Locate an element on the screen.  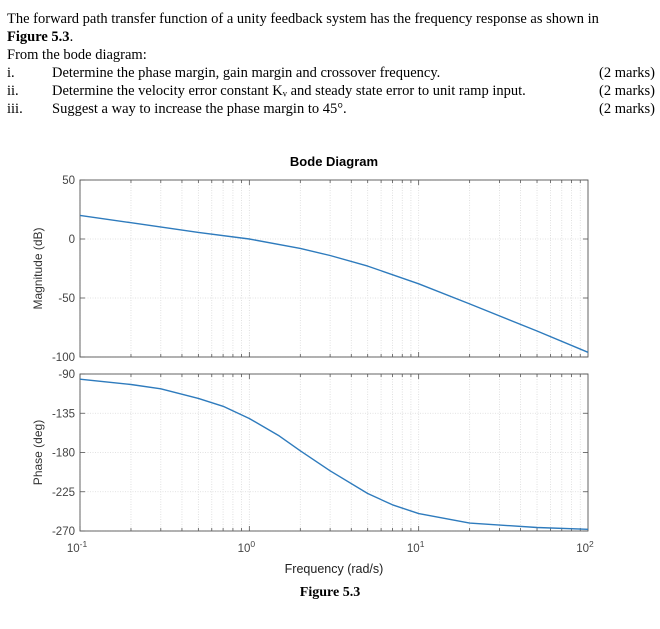
x-tick-label: 10⁰ is located at coordinates (247, 547).